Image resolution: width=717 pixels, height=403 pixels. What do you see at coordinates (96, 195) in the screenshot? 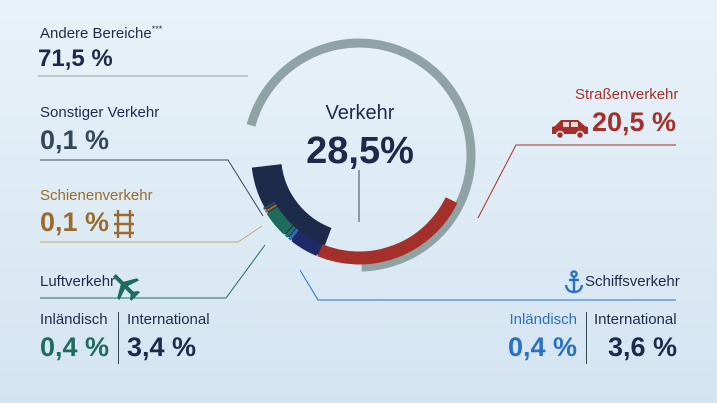
I see `label-schiene: Schienenverkehr` at bounding box center [96, 195].